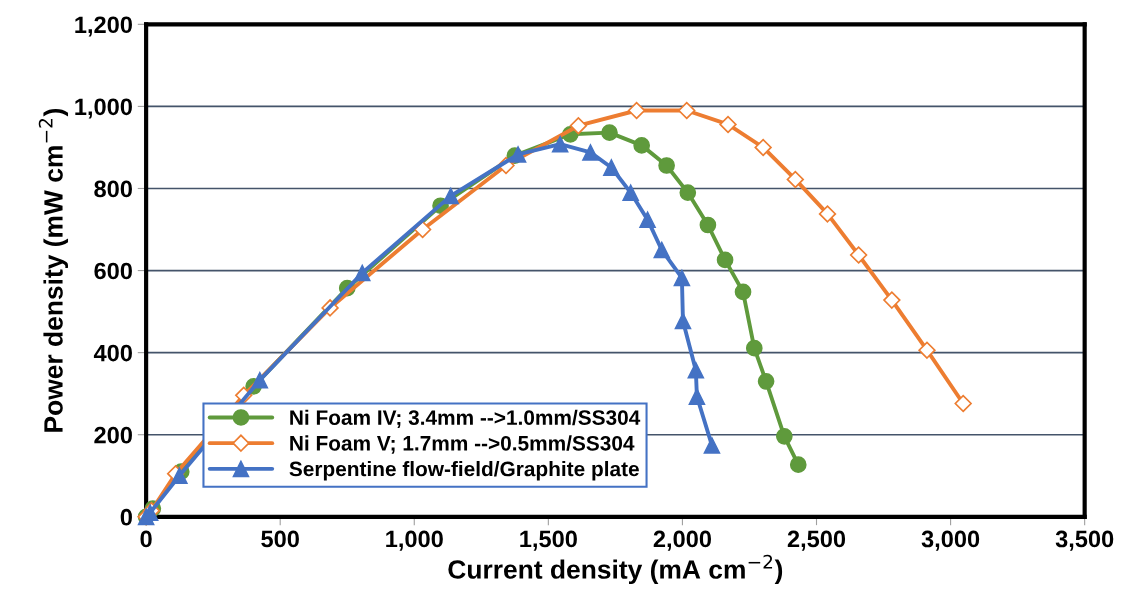 This screenshot has height=608, width=1124. I want to click on x-tick-label: 3,500, so click(1084, 540).